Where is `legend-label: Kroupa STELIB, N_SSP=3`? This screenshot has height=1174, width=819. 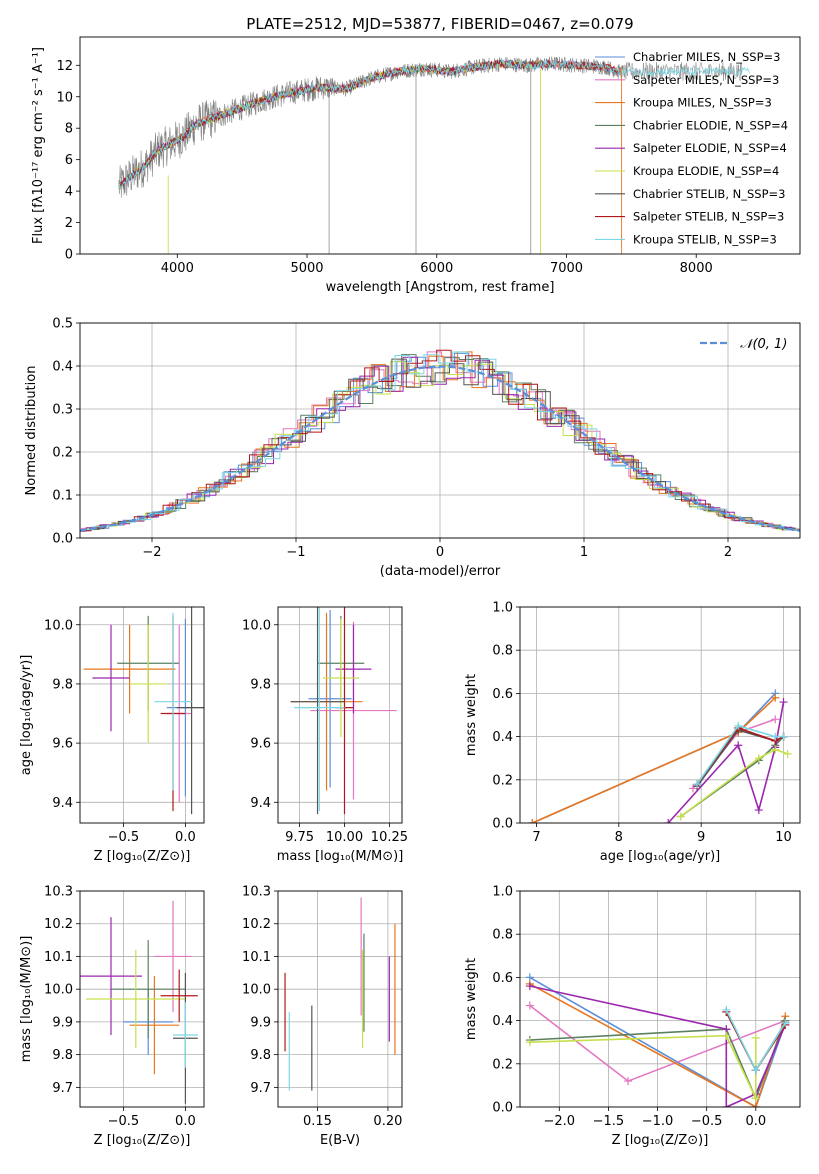
legend-label: Kroupa STELIB, N_SSP=3 is located at coordinates (705, 239).